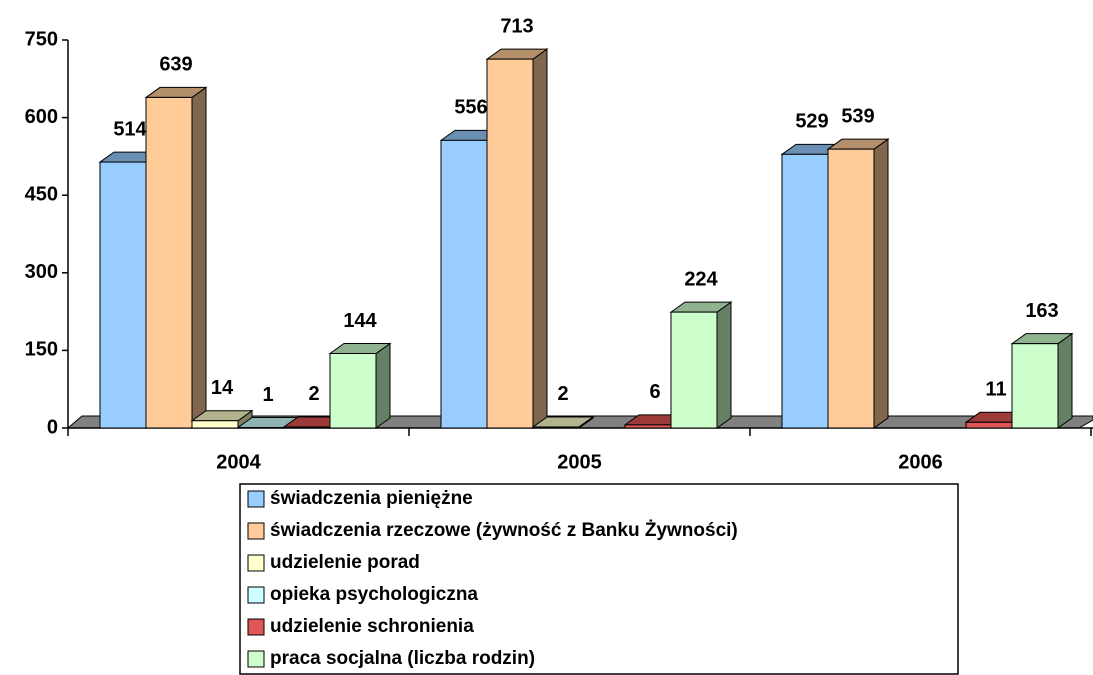 Image resolution: width=1093 pixels, height=675 pixels. What do you see at coordinates (811, 122) in the screenshot?
I see `value-label: 529` at bounding box center [811, 122].